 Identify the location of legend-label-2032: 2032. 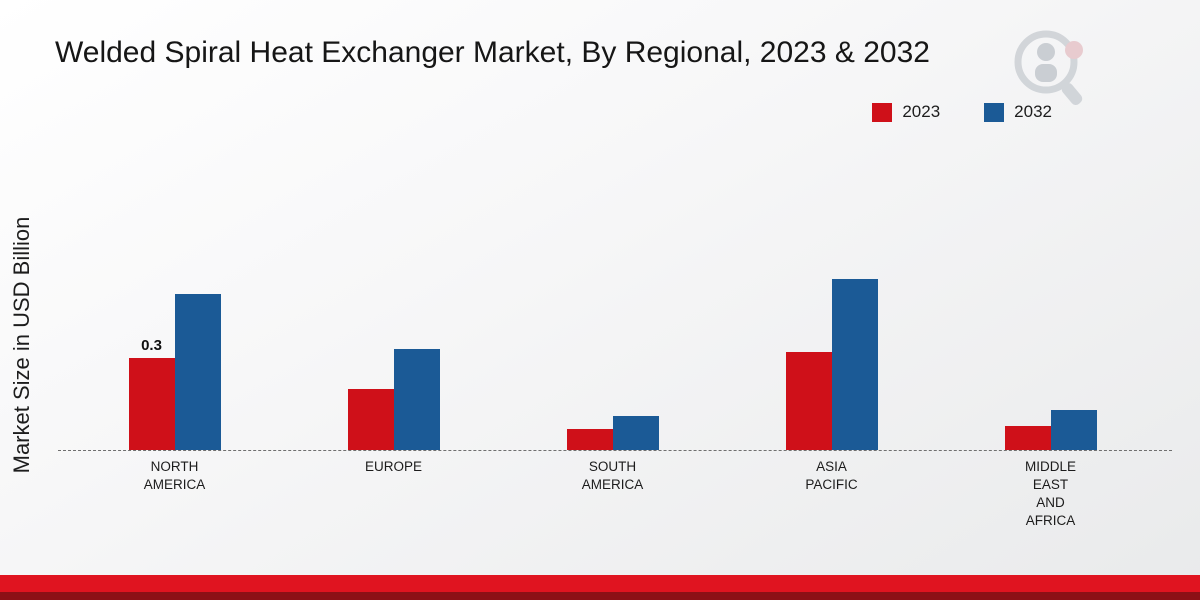
(1033, 111).